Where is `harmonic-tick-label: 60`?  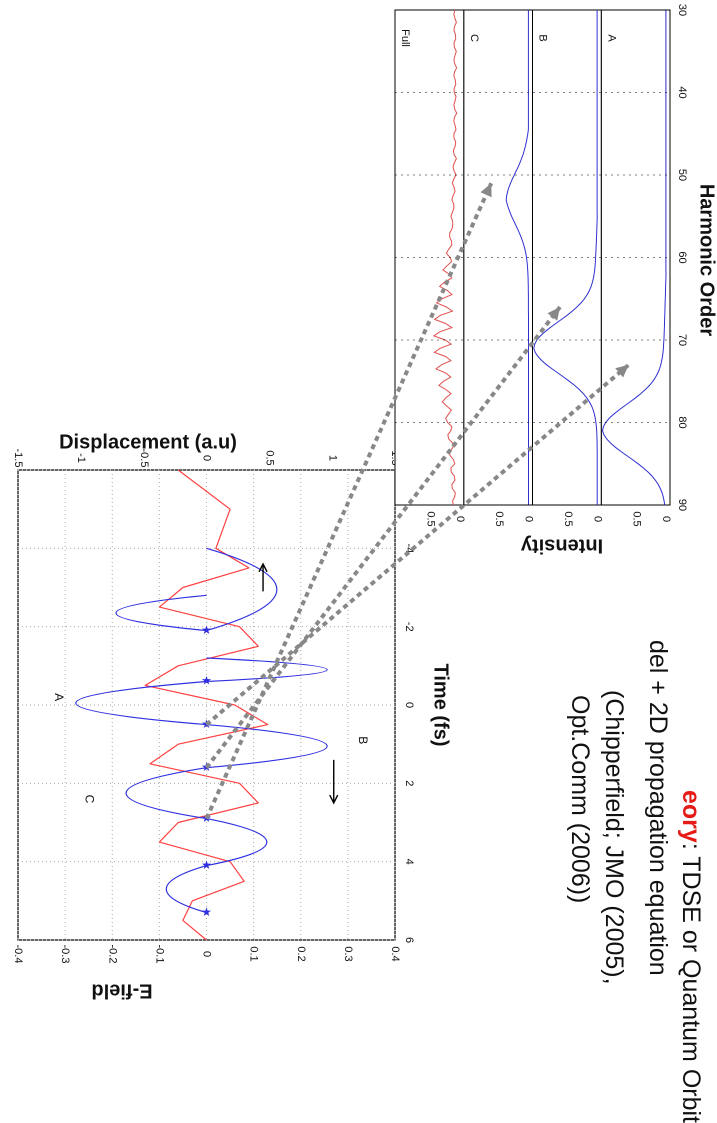 harmonic-tick-label: 60 is located at coordinates (682, 257).